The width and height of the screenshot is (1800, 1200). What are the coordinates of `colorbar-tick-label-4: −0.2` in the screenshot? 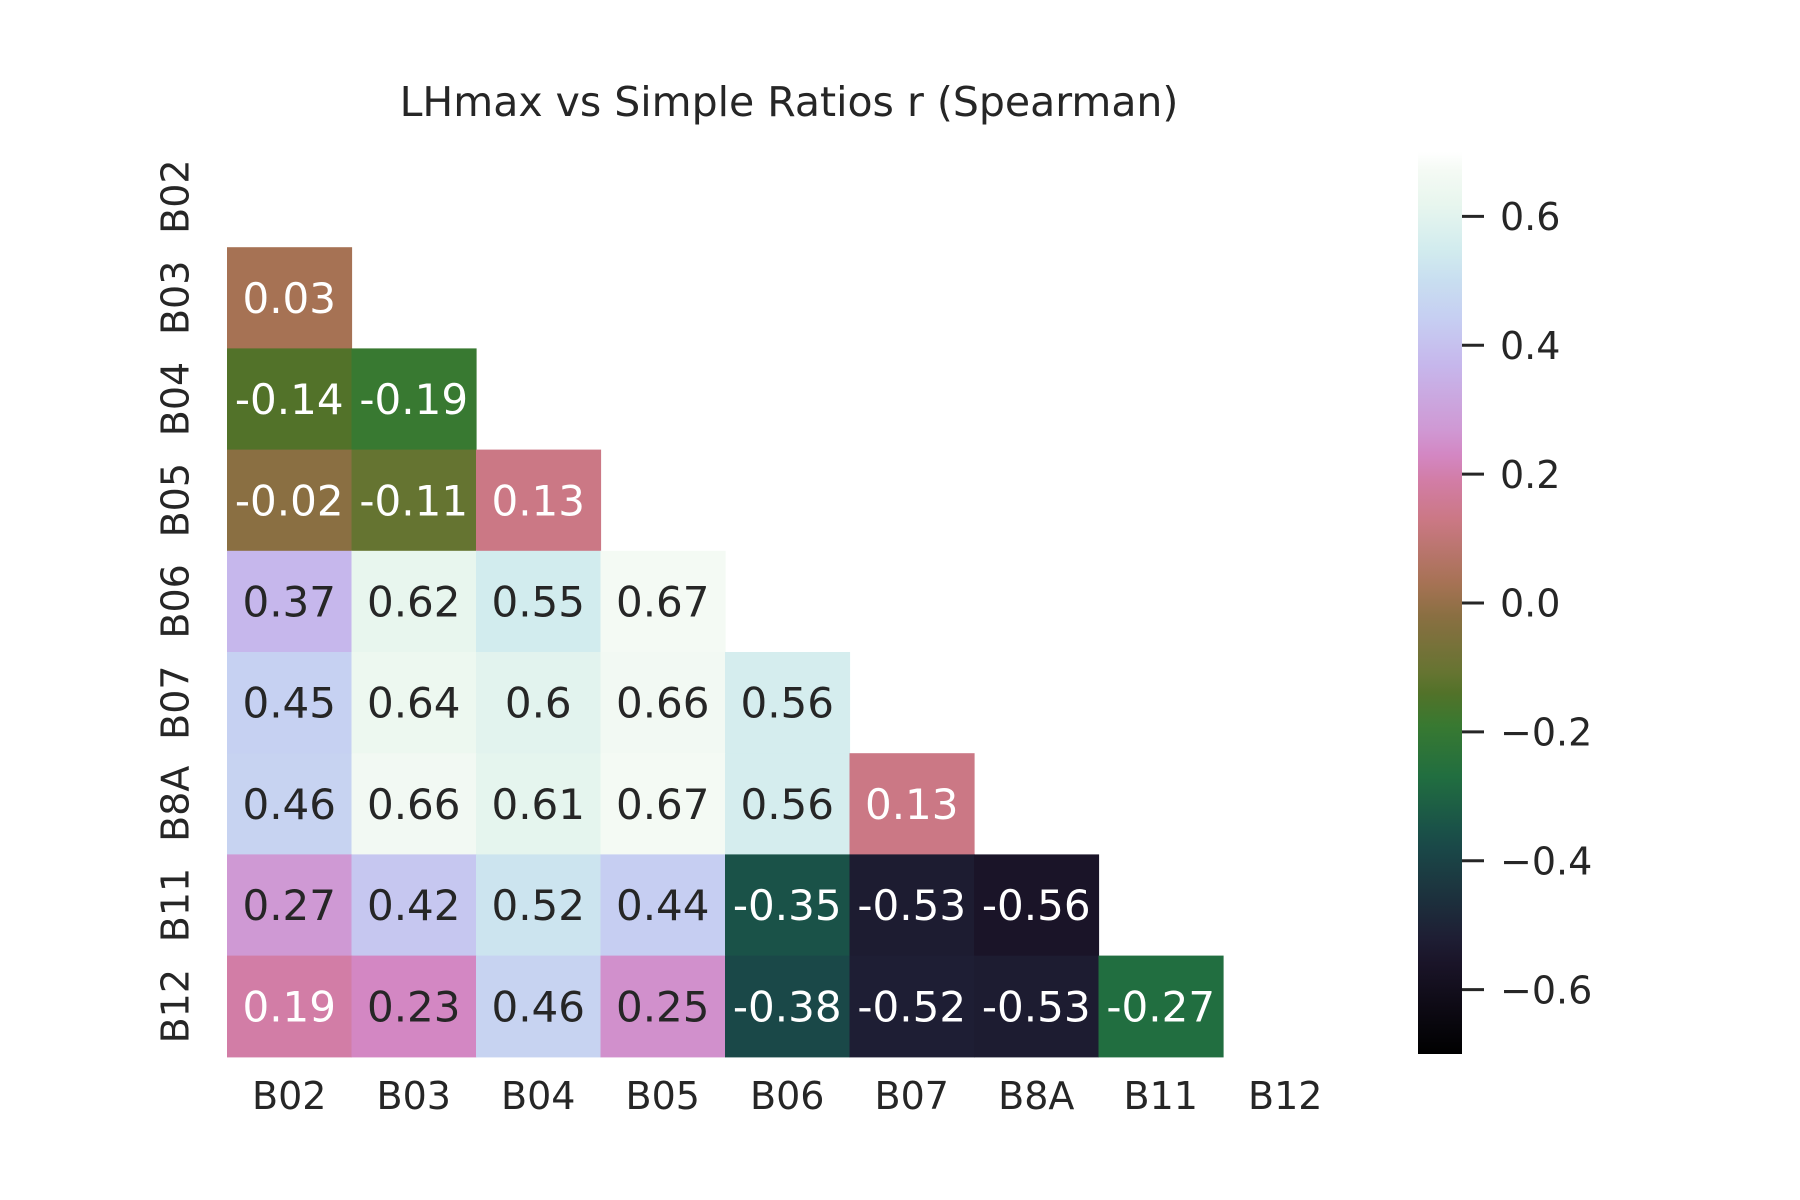 It's located at (1546, 733).